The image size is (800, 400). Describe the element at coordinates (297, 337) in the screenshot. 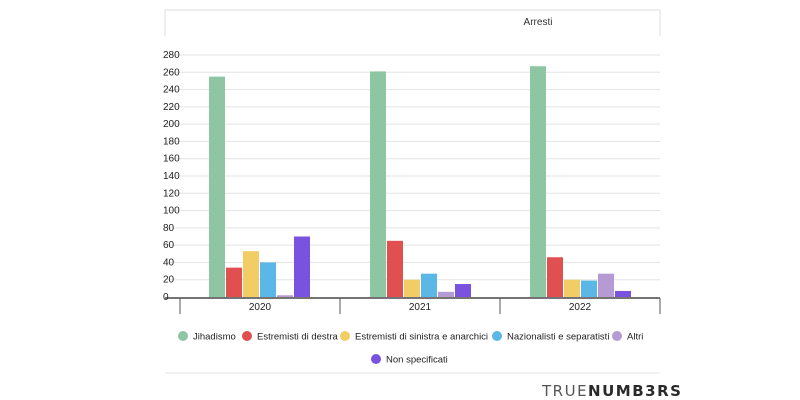

I see `legend-label-1: Estremisti di destra` at that location.